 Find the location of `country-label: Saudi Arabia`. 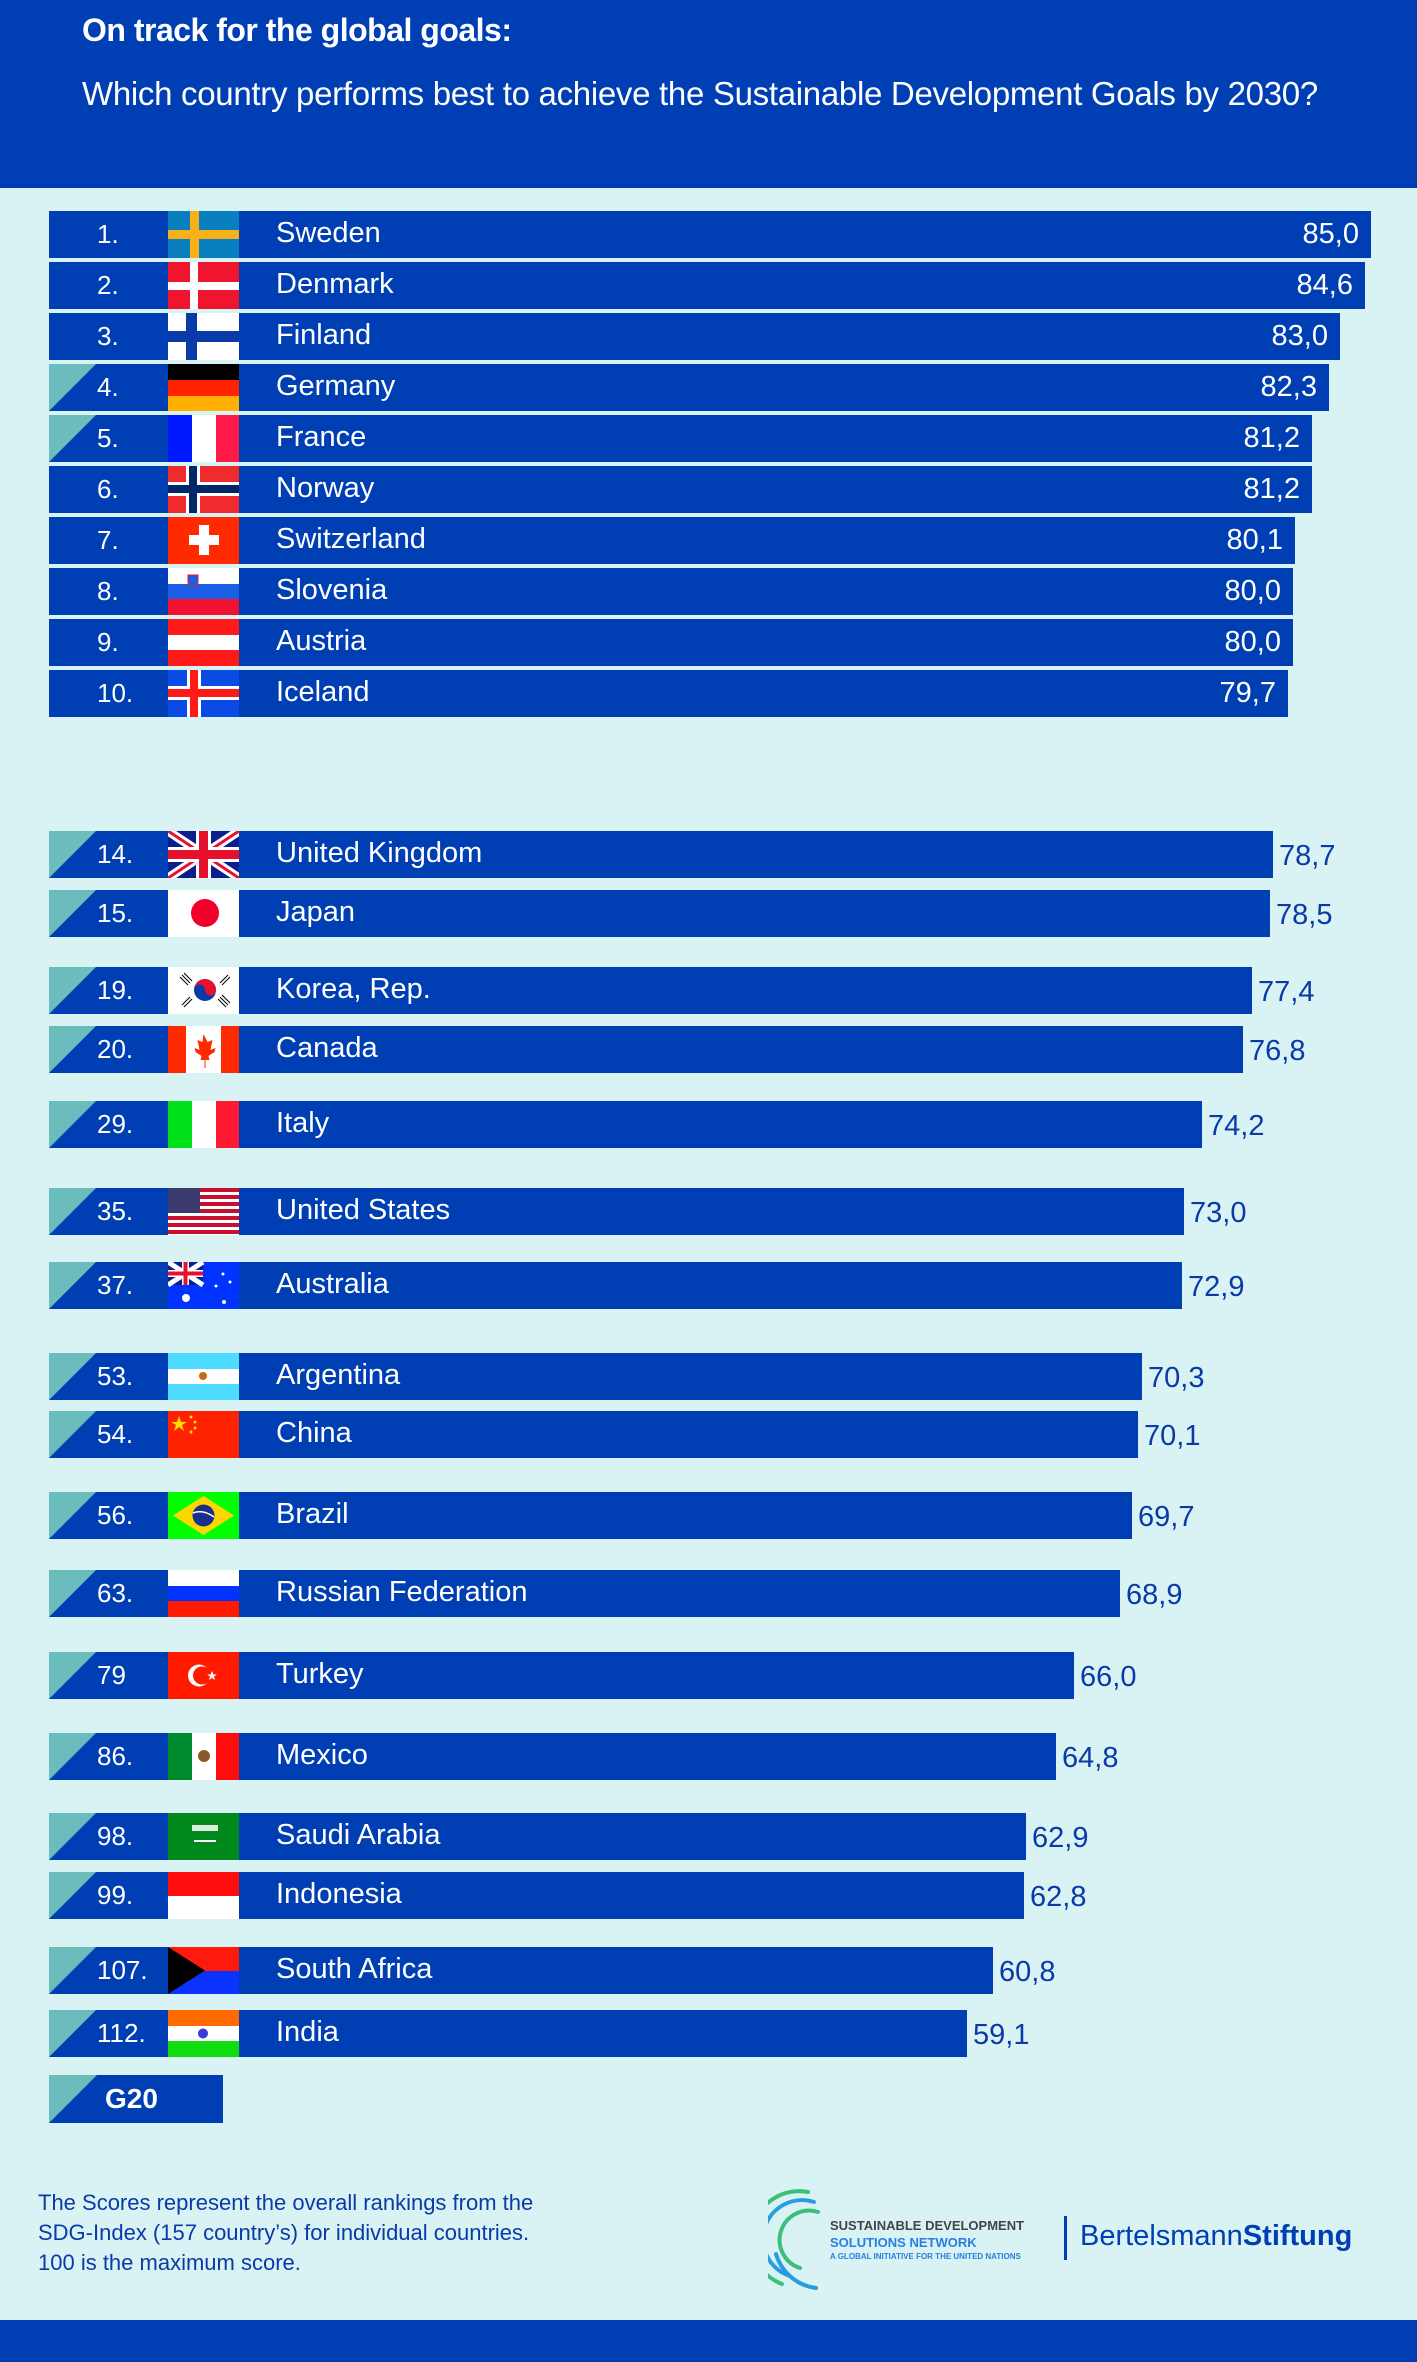

country-label: Saudi Arabia is located at coordinates (358, 1835).